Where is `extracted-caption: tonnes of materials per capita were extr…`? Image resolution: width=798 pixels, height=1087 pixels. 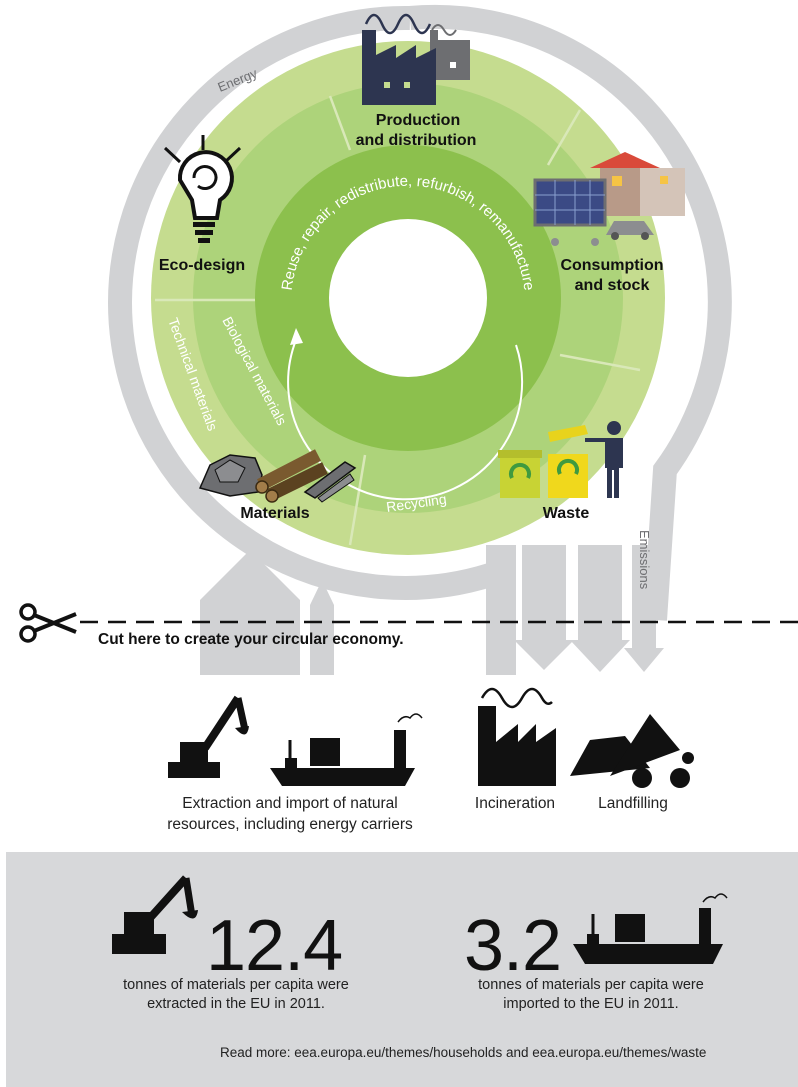 extracted-caption: tonnes of materials per capita were extr… is located at coordinates (236, 995).